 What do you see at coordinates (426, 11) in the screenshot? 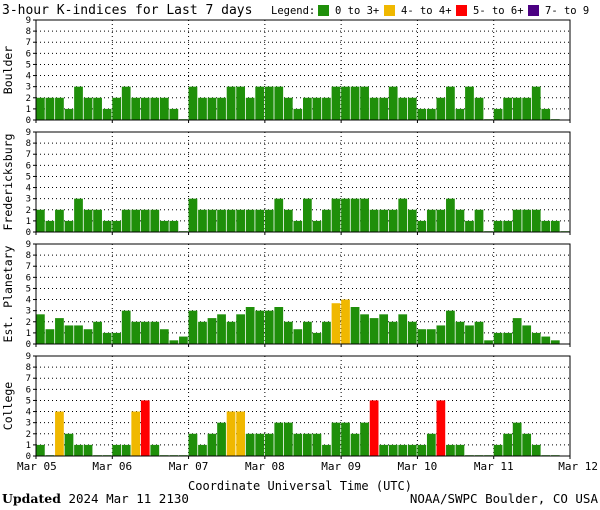
I see `legend-item-yellow: 4- to 4+` at bounding box center [426, 11].